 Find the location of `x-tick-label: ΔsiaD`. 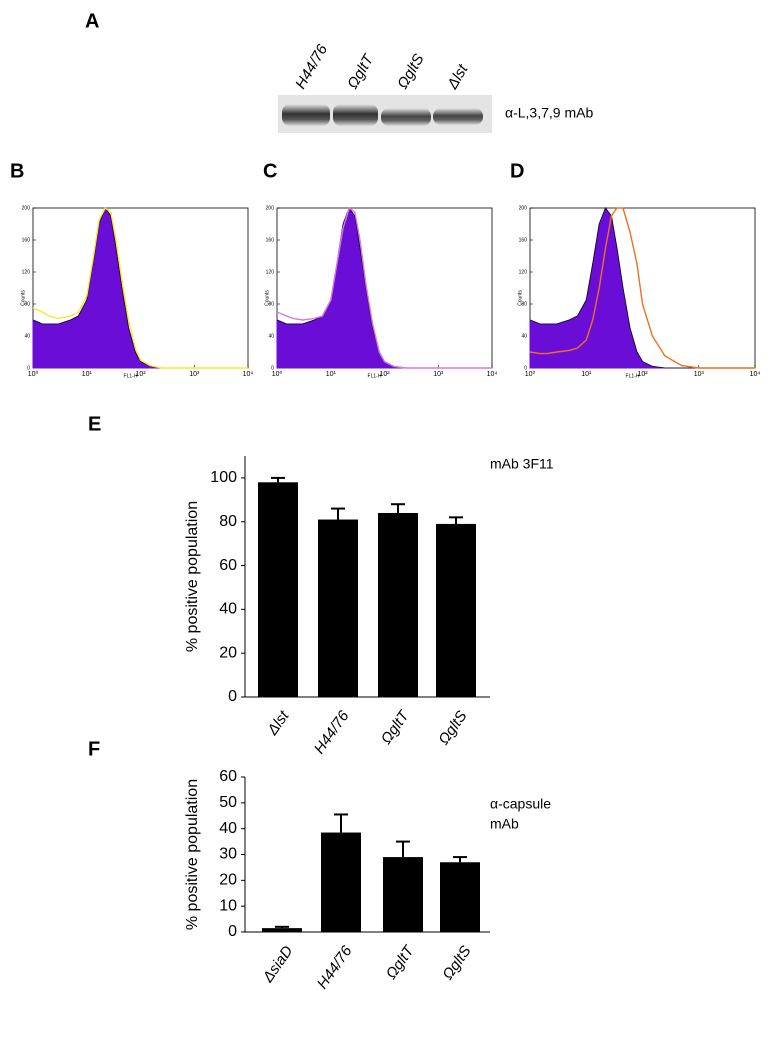

x-tick-label: ΔsiaD is located at coordinates (278, 965).